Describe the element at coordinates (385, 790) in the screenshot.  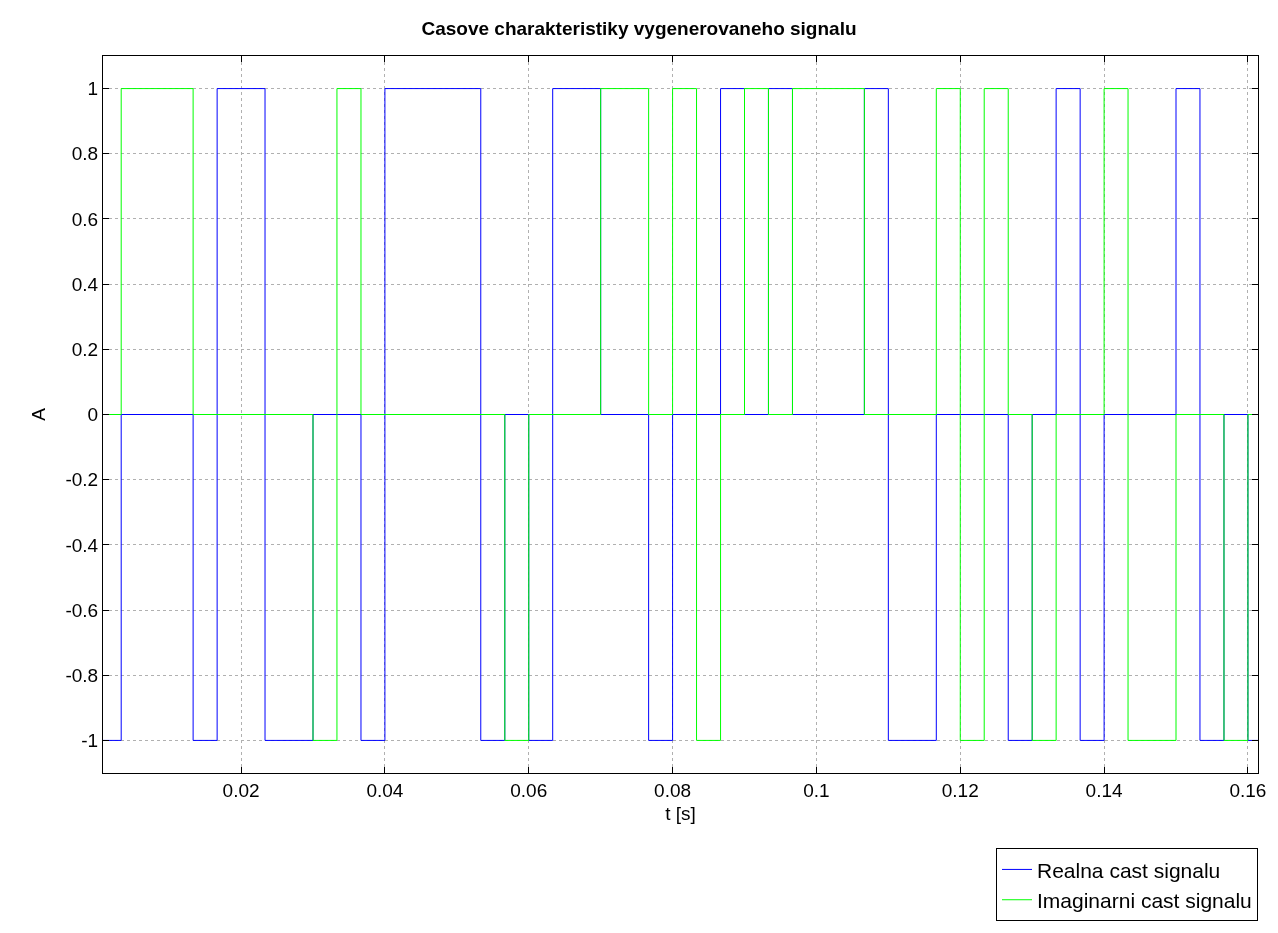
I see `x-tick-label: 0.04` at that location.